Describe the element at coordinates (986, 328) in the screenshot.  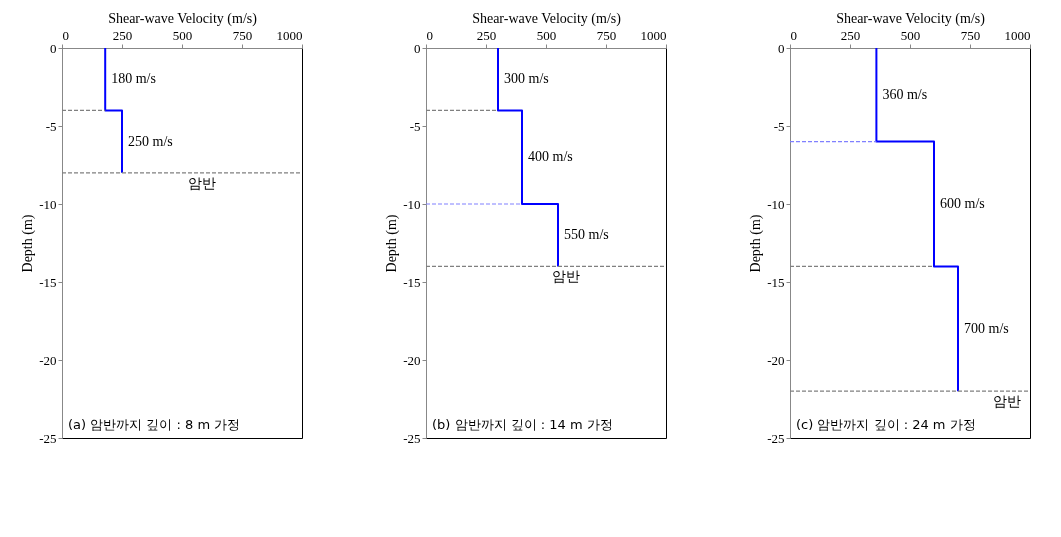
I see `annotation: 700 m/s` at that location.